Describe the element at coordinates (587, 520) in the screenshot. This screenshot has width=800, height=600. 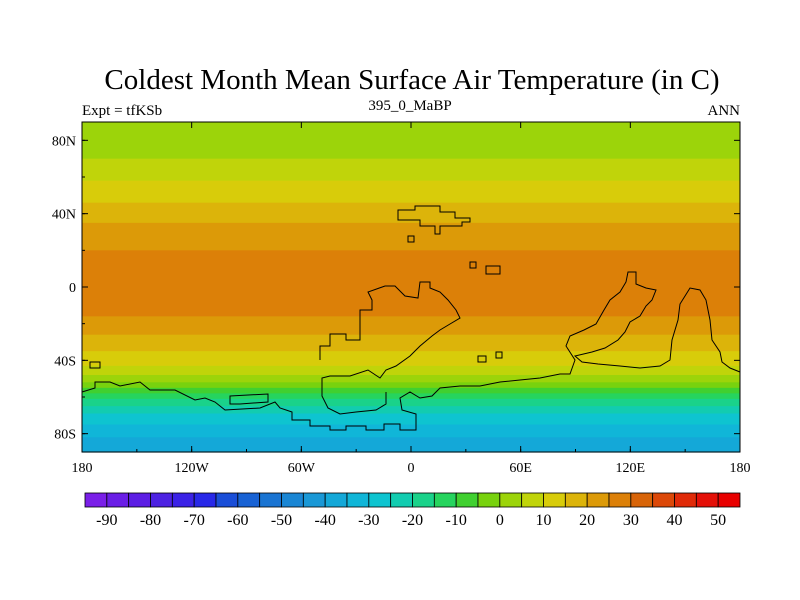
I see `colorbar-label: 20` at that location.